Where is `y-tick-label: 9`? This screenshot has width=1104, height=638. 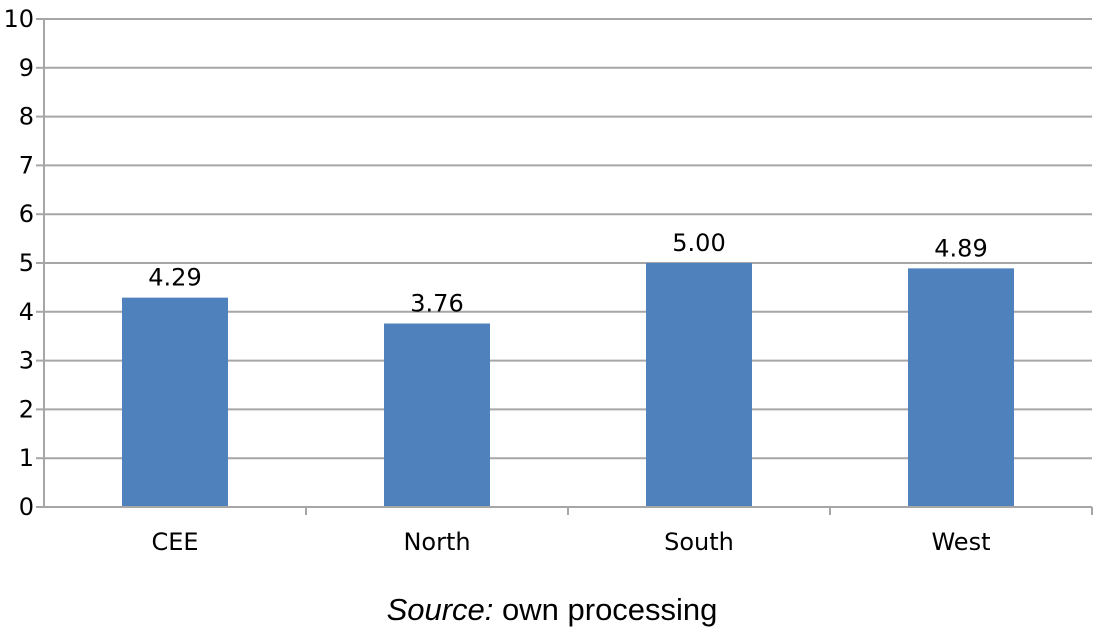
y-tick-label: 9 is located at coordinates (26, 68).